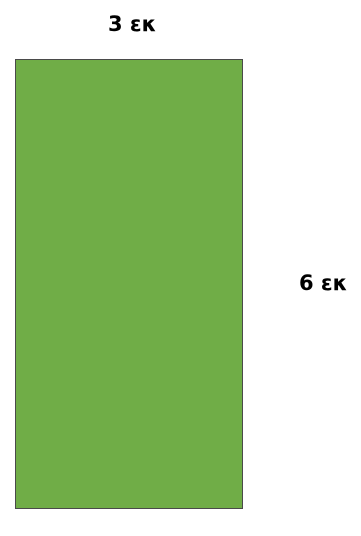 The width and height of the screenshot is (361, 536). What do you see at coordinates (132, 24) in the screenshot?
I see `width-label: 3 εκ` at bounding box center [132, 24].